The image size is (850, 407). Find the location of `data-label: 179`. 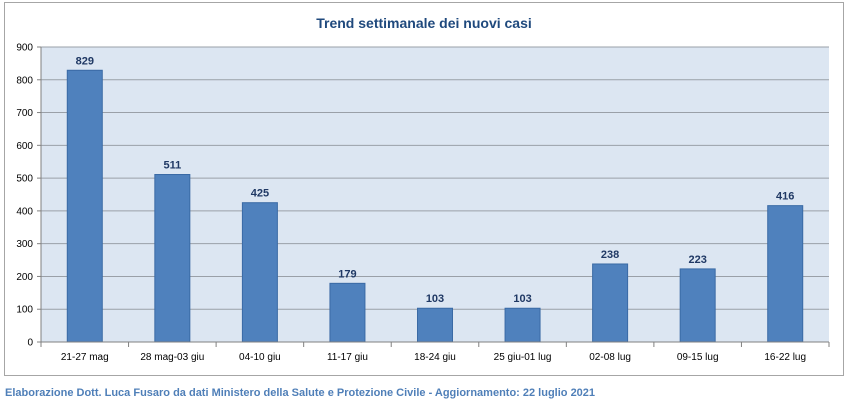

data-label: 179 is located at coordinates (347, 274).